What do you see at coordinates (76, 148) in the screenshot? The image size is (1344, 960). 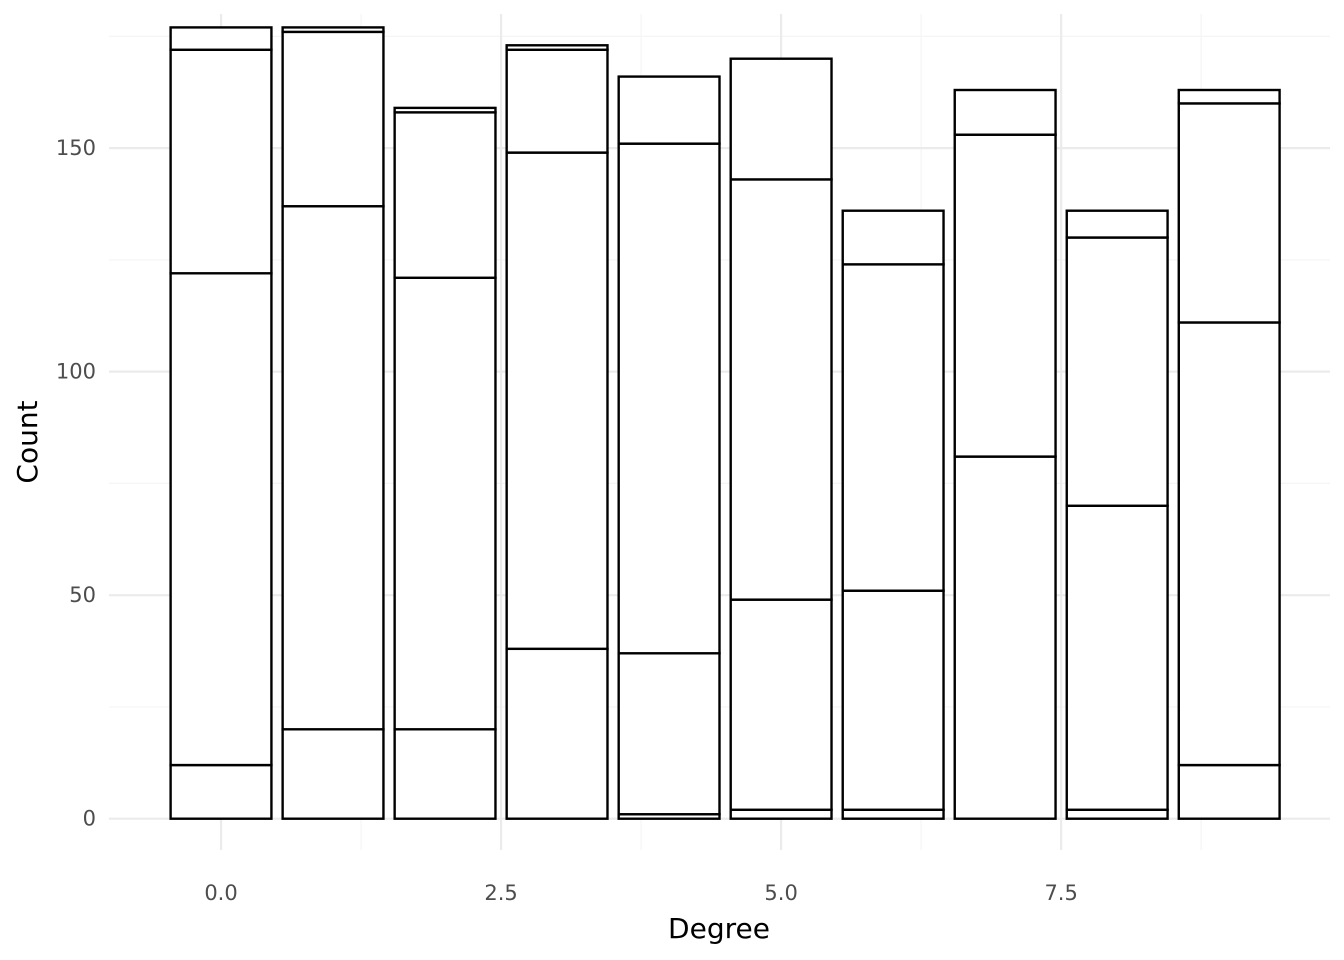 I see `y-tick-label: 150` at bounding box center [76, 148].